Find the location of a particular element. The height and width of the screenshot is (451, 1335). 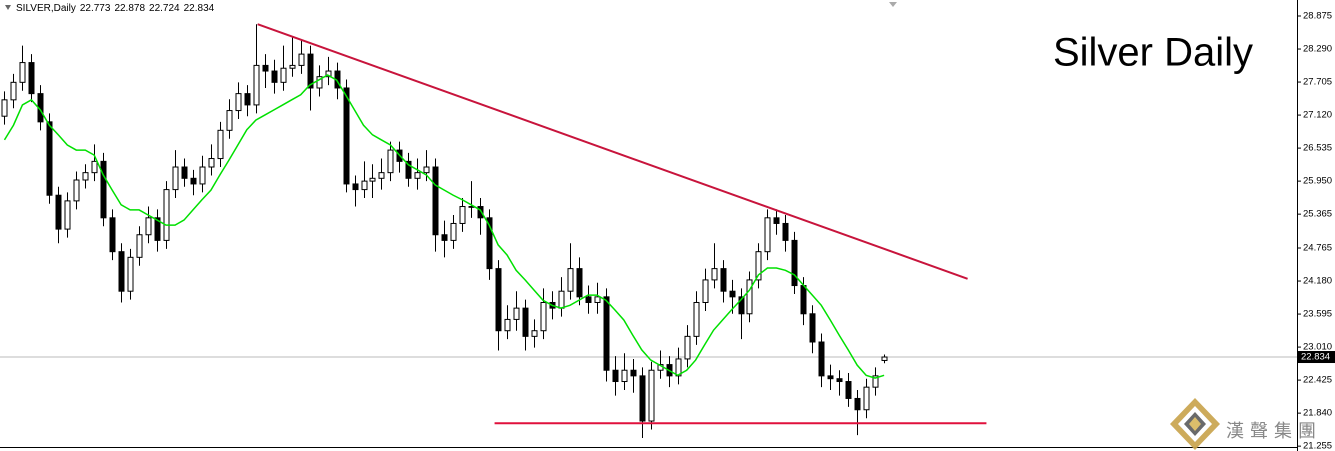

chart-header: SILVER,Daily 22.773 22.878 22.724 22.834 is located at coordinates (117, 8).